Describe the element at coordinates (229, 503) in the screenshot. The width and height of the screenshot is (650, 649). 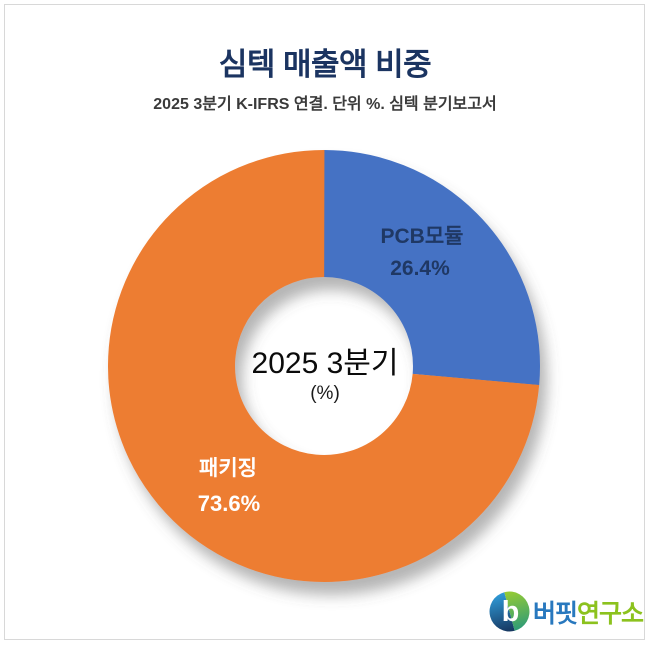
I see `slice-value-packaging: 73.6%` at that location.